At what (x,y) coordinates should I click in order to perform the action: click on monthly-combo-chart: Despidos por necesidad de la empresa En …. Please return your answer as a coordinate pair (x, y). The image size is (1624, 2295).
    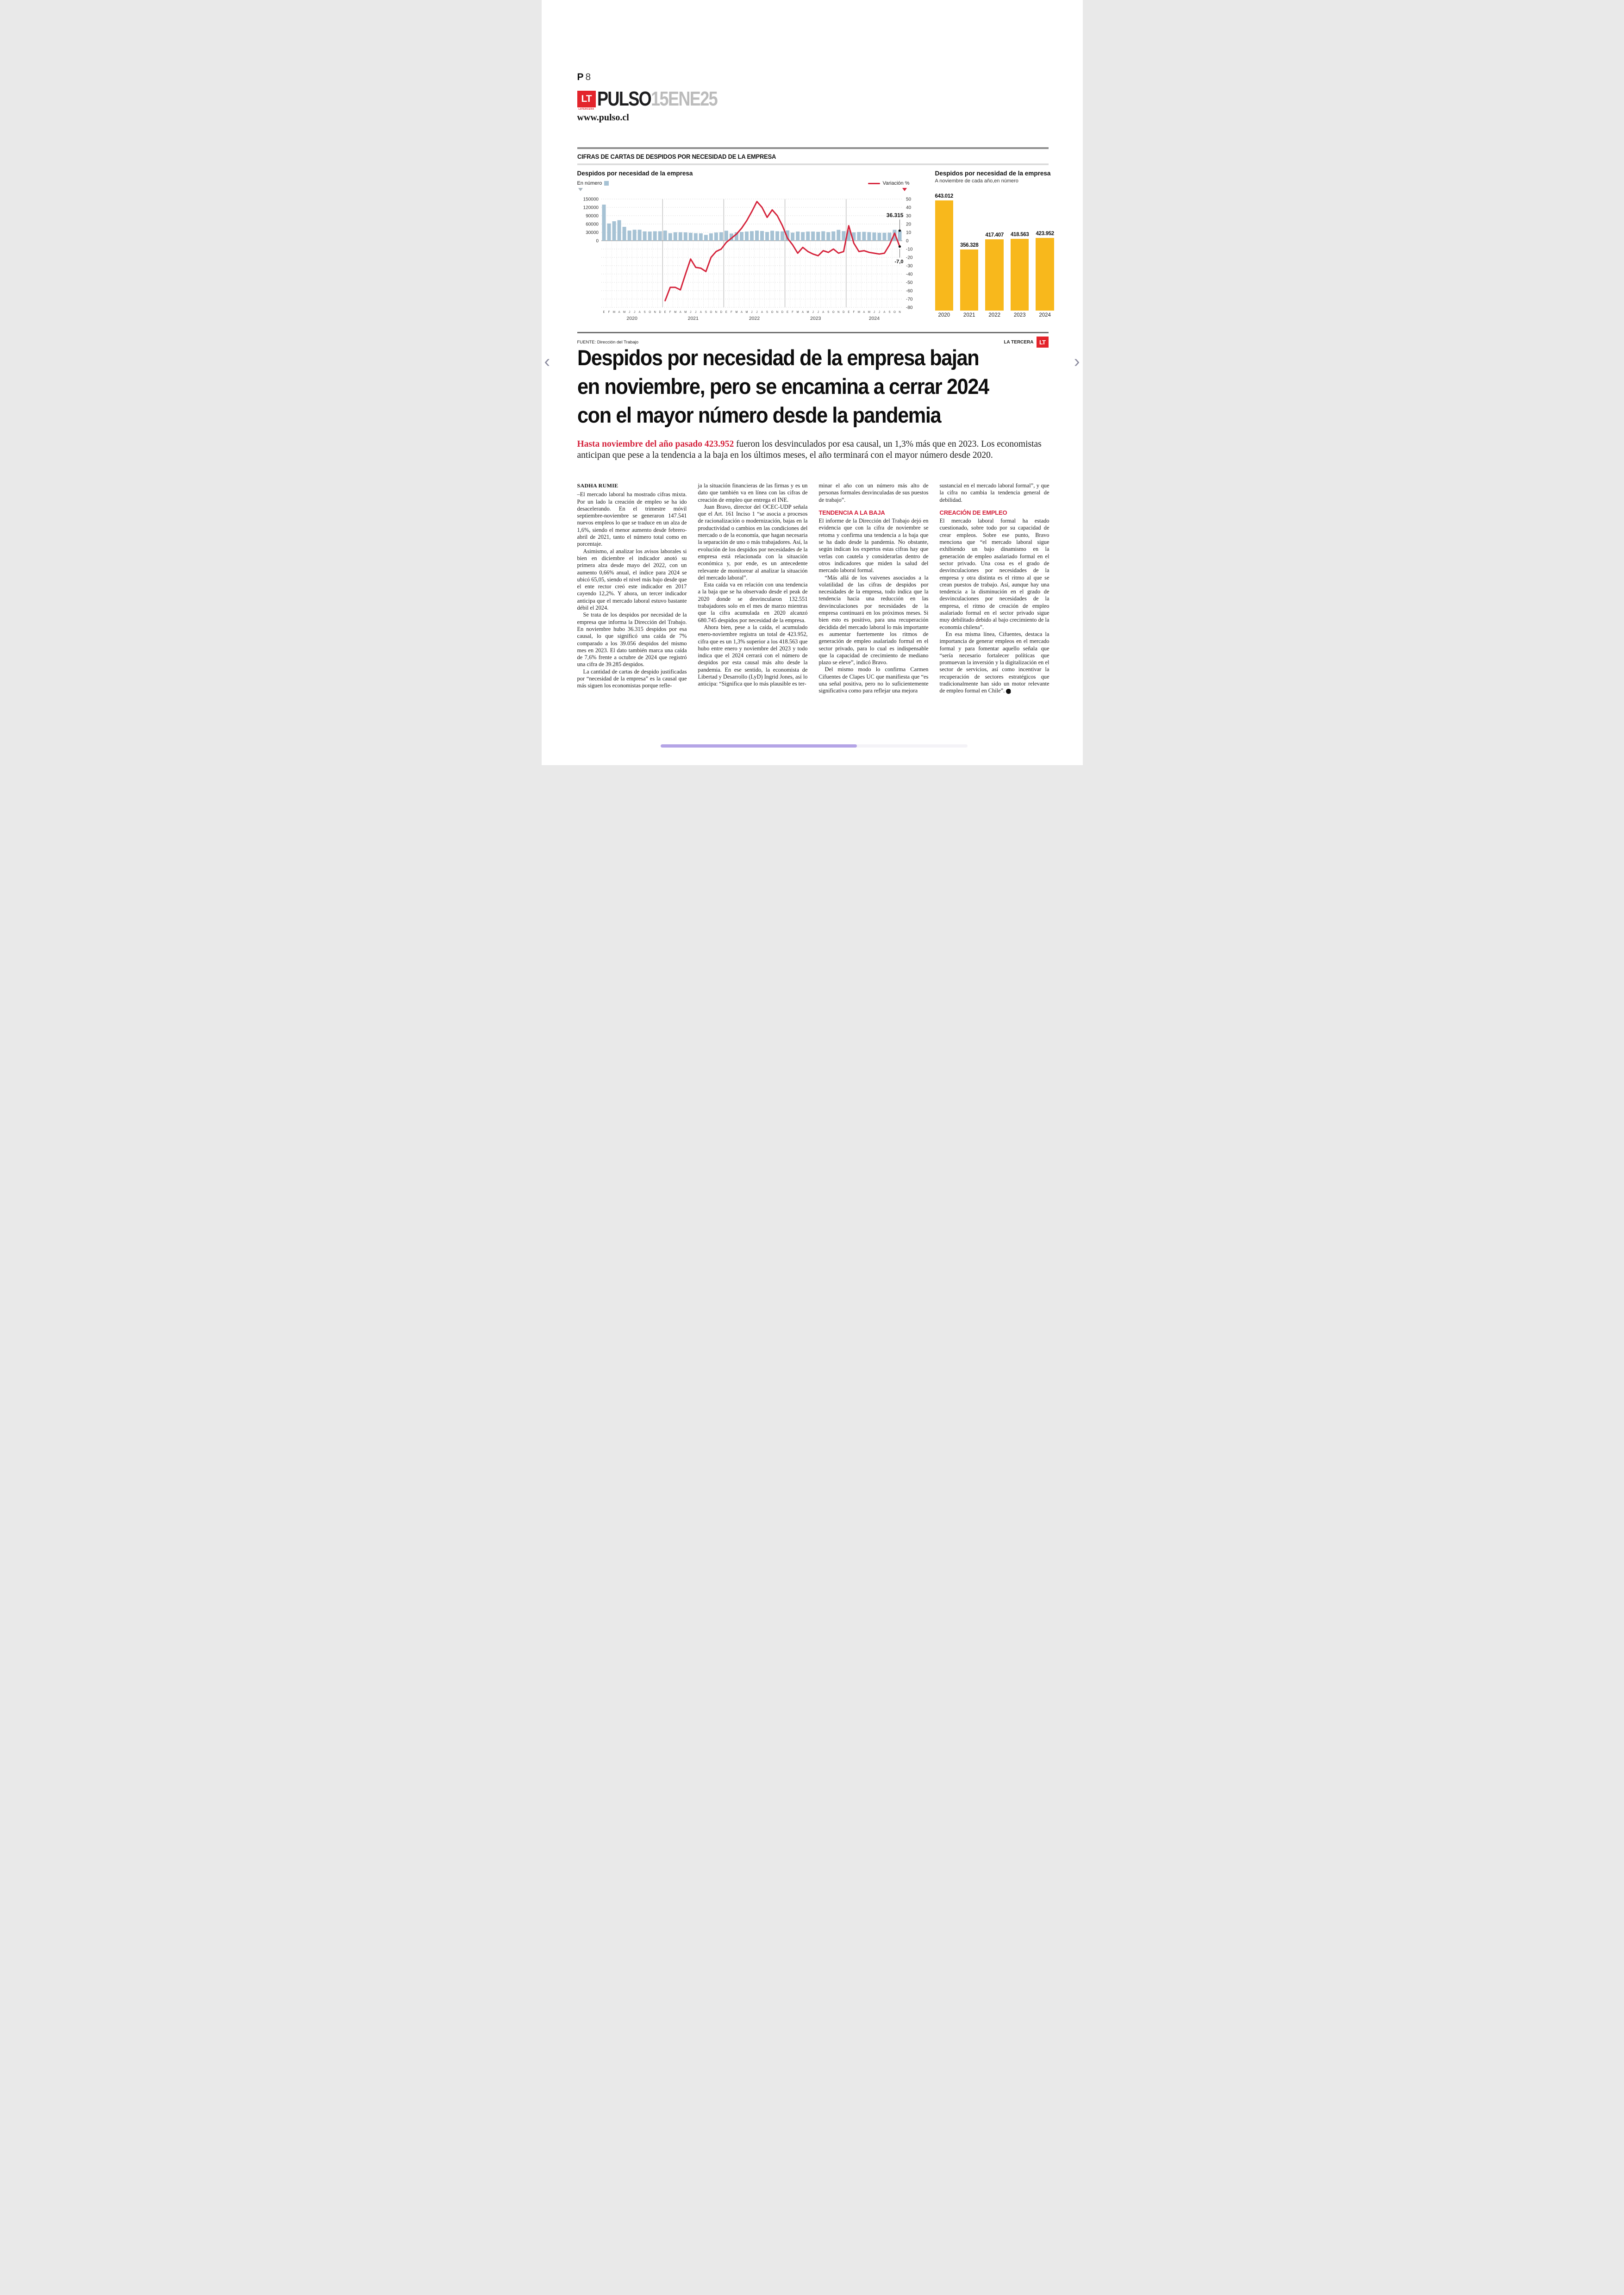
    Looking at the image, I should click on (750, 249).